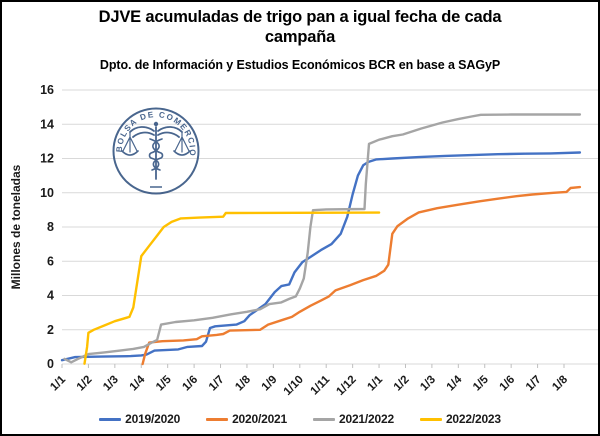  I want to click on legend-item-2022-2023: 2022/2023, so click(460, 419).